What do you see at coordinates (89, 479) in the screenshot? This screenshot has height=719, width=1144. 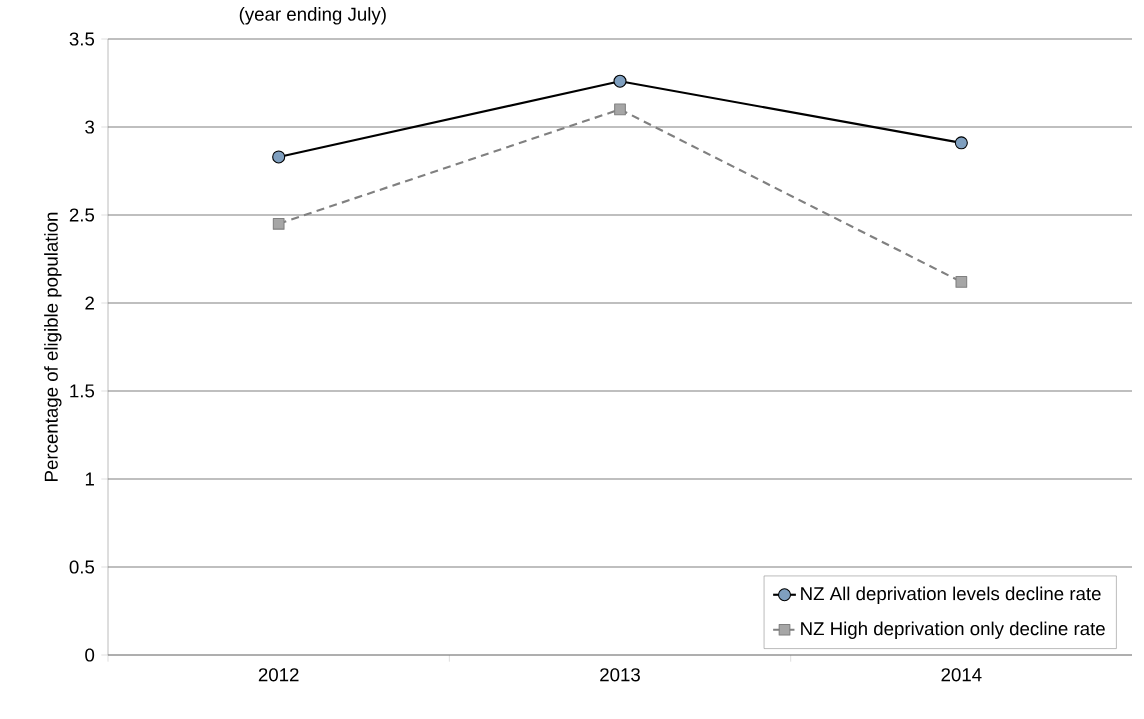 I see `y-tick-label: 1` at bounding box center [89, 479].